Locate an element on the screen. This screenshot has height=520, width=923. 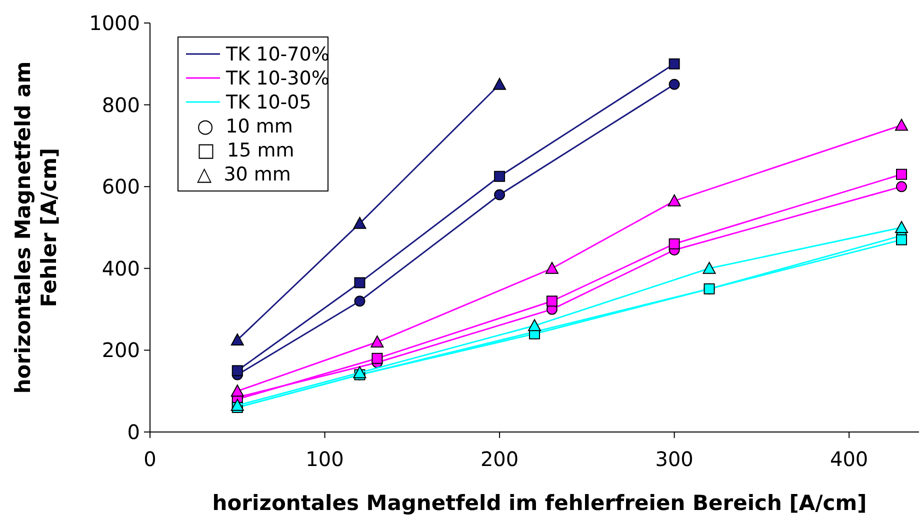
annotation: □ 15 mm is located at coordinates (245, 151).